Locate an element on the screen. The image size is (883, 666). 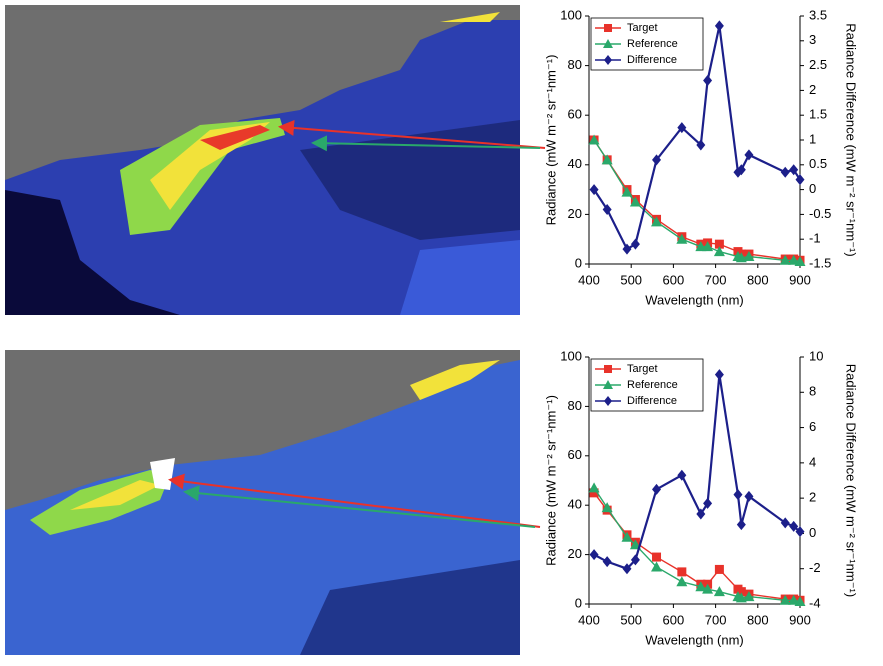
x-tick-label: 800 is located at coordinates (758, 279).